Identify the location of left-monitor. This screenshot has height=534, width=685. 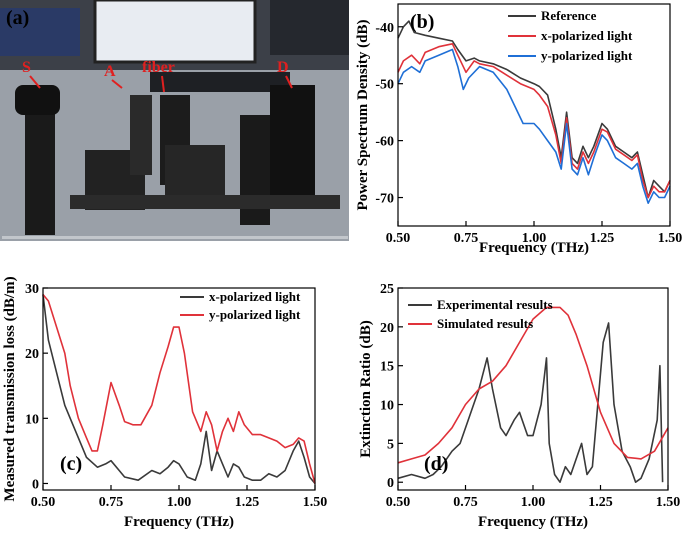
(40, 32).